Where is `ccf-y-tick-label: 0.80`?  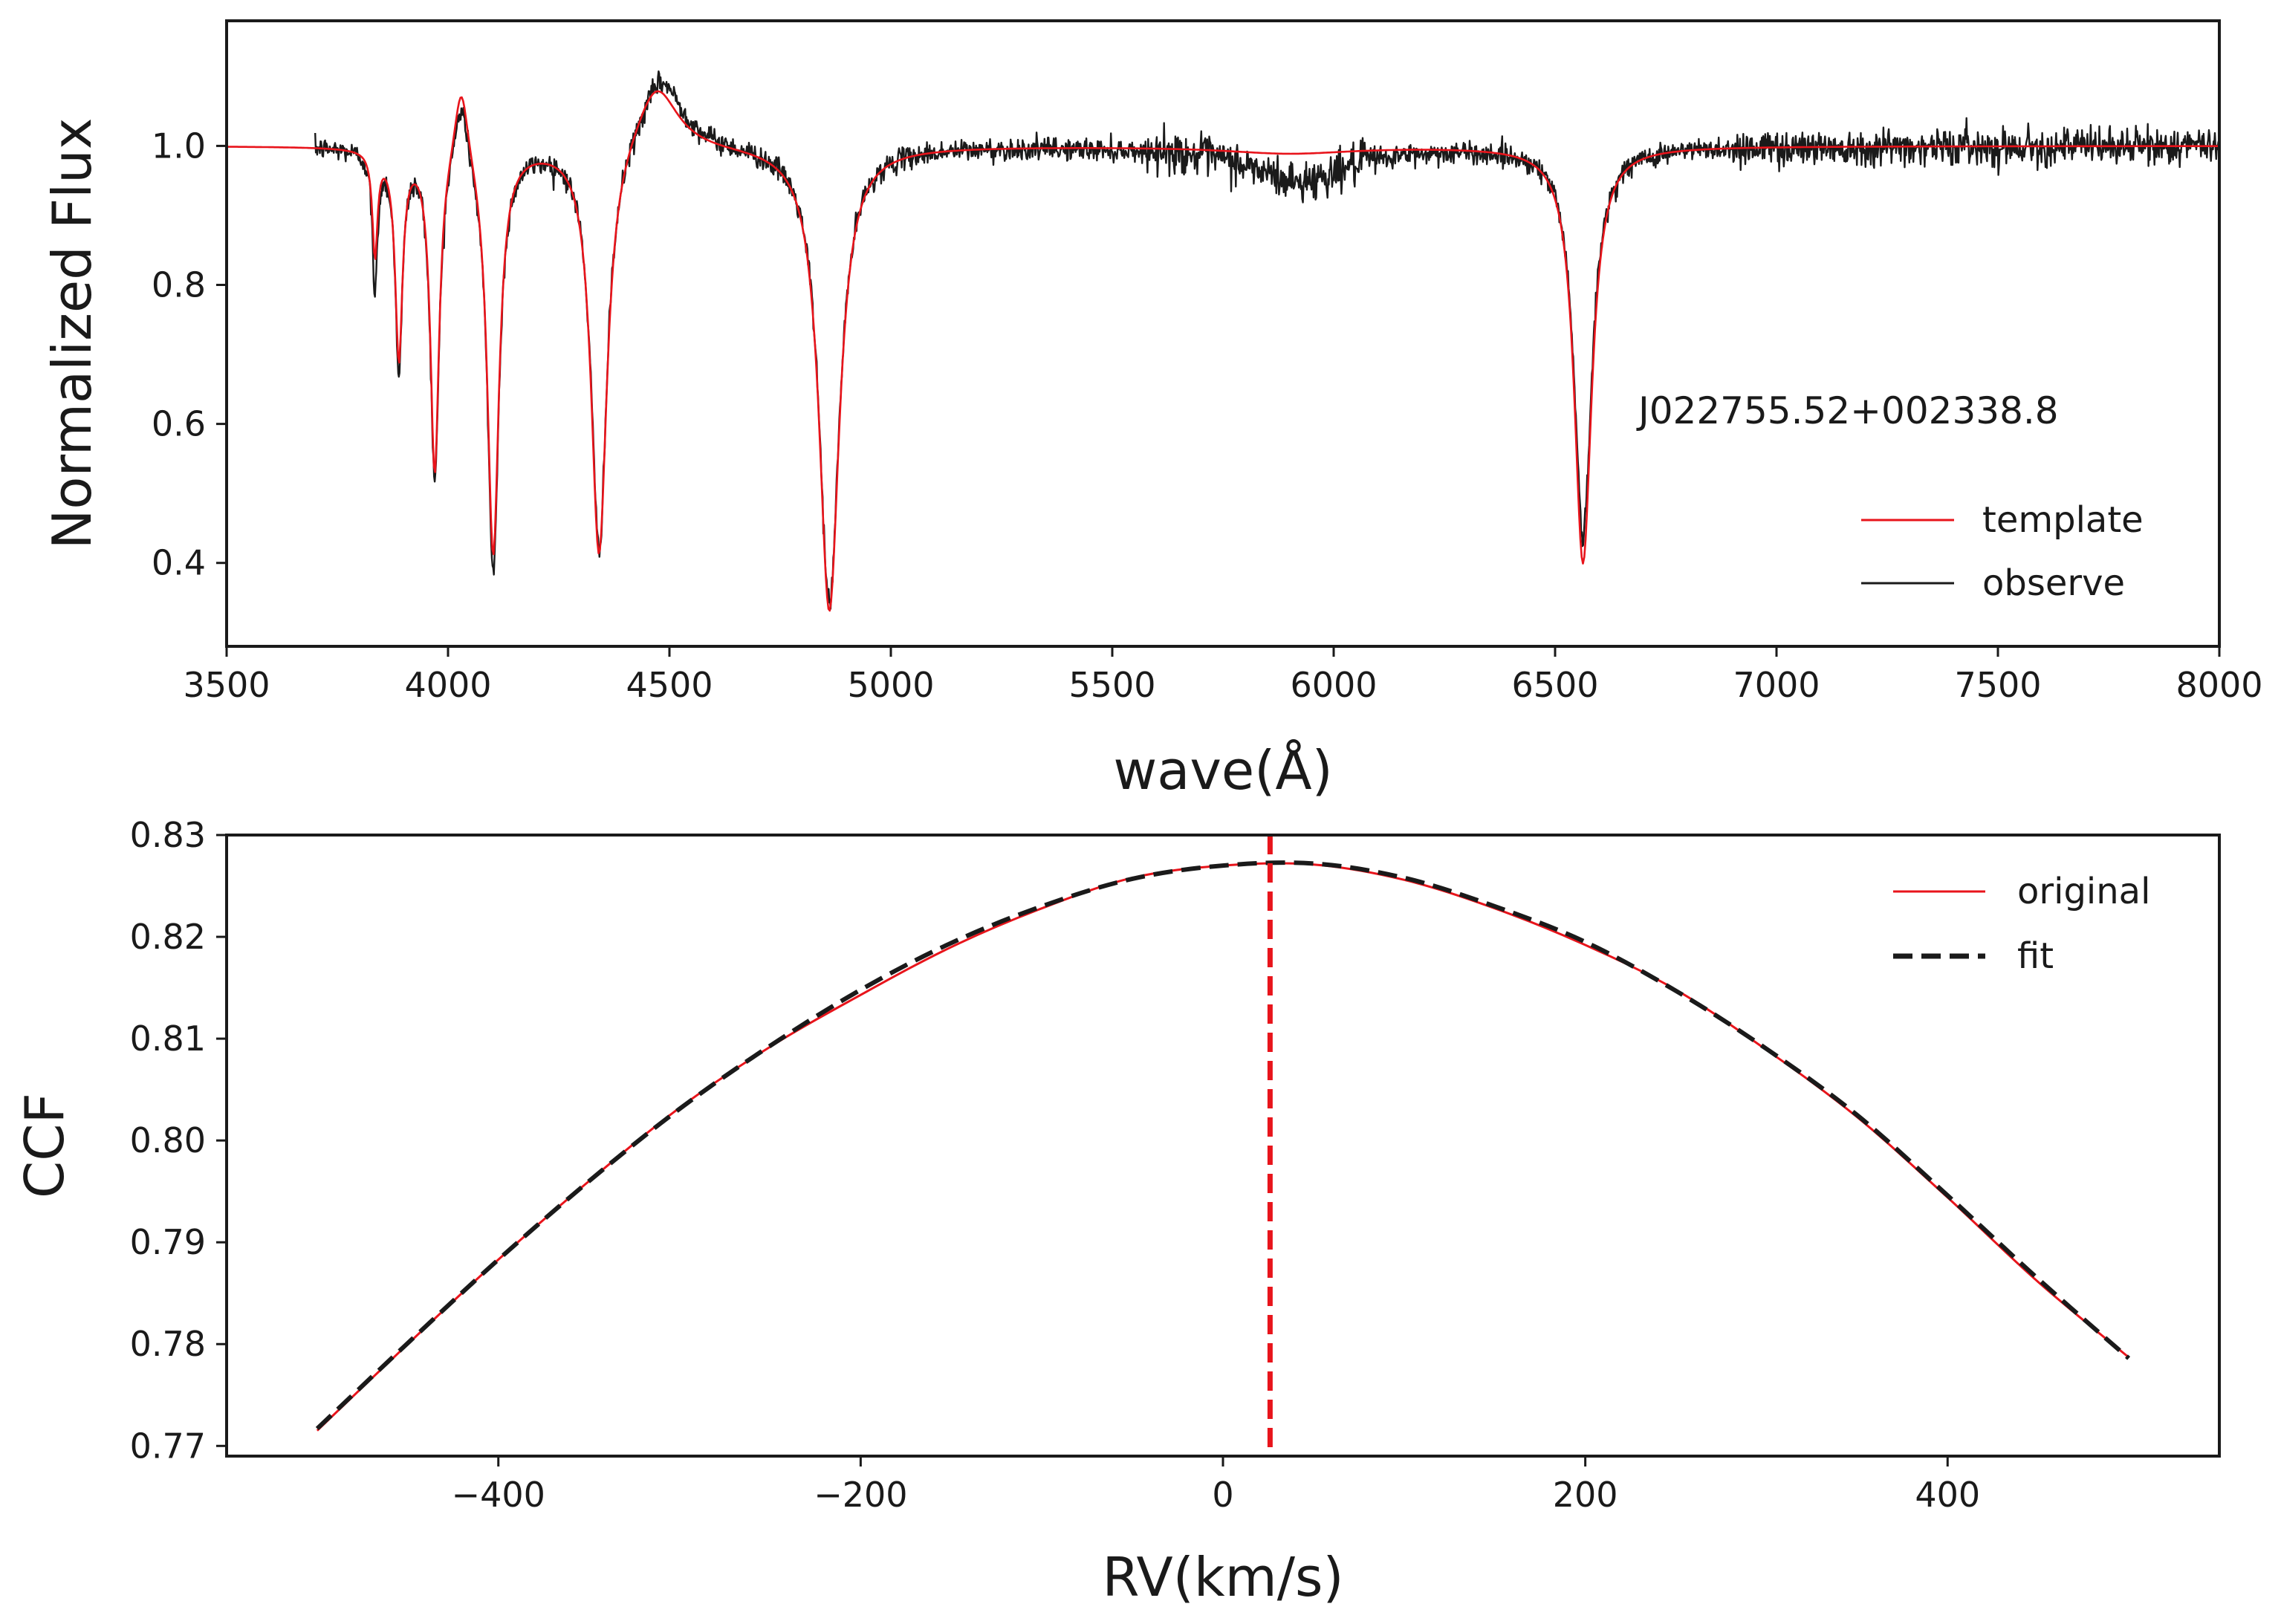 ccf-y-tick-label: 0.80 is located at coordinates (168, 1140).